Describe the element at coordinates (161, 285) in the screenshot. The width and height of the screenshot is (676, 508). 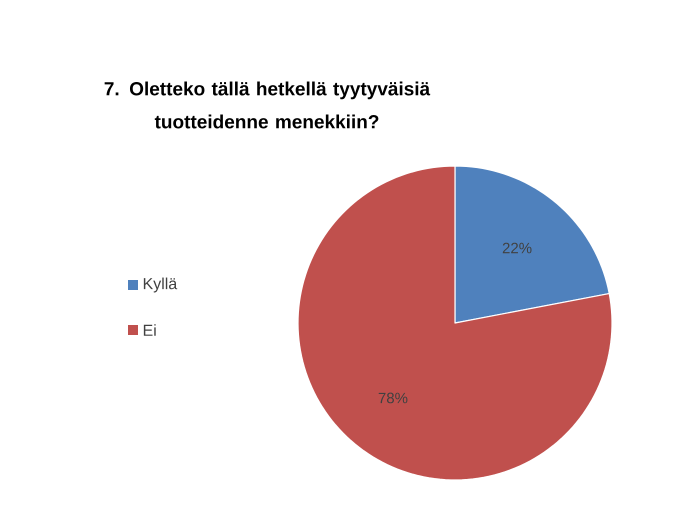
I see `legend-label: Kyllä` at that location.